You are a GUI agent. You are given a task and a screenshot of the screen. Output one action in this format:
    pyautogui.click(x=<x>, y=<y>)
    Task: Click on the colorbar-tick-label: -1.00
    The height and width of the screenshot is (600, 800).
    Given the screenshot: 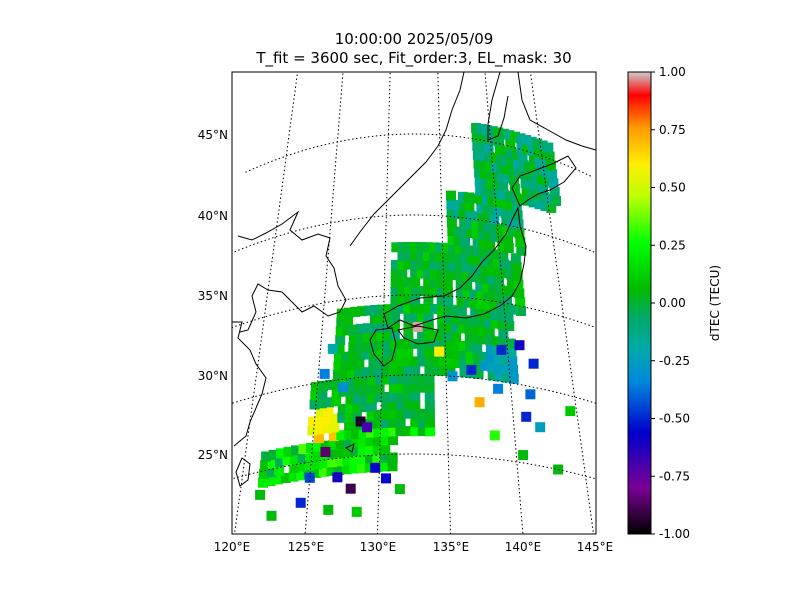 What is the action you would take?
    pyautogui.click(x=674, y=534)
    